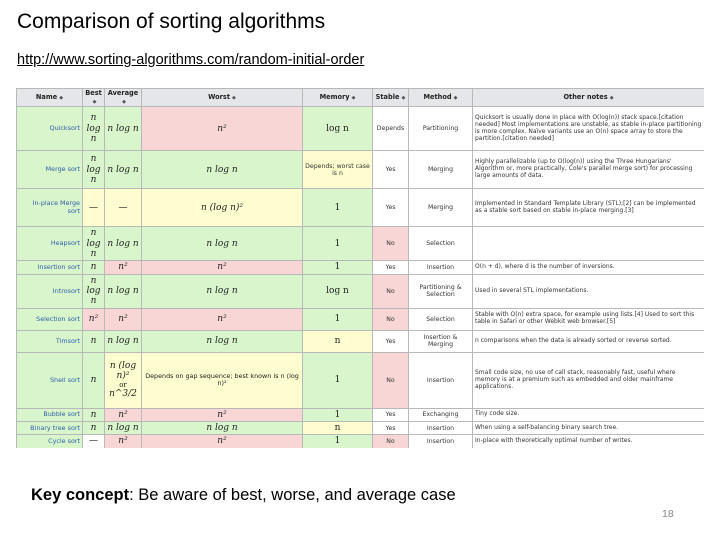 This screenshot has height=540, width=720. What do you see at coordinates (440, 291) in the screenshot?
I see `cell-method: Partitioning & Selection` at bounding box center [440, 291].